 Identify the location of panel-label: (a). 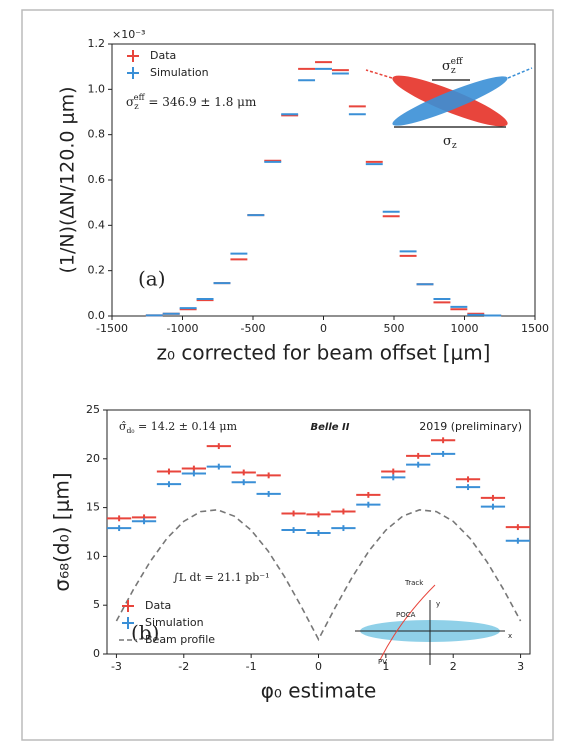
(152, 279).